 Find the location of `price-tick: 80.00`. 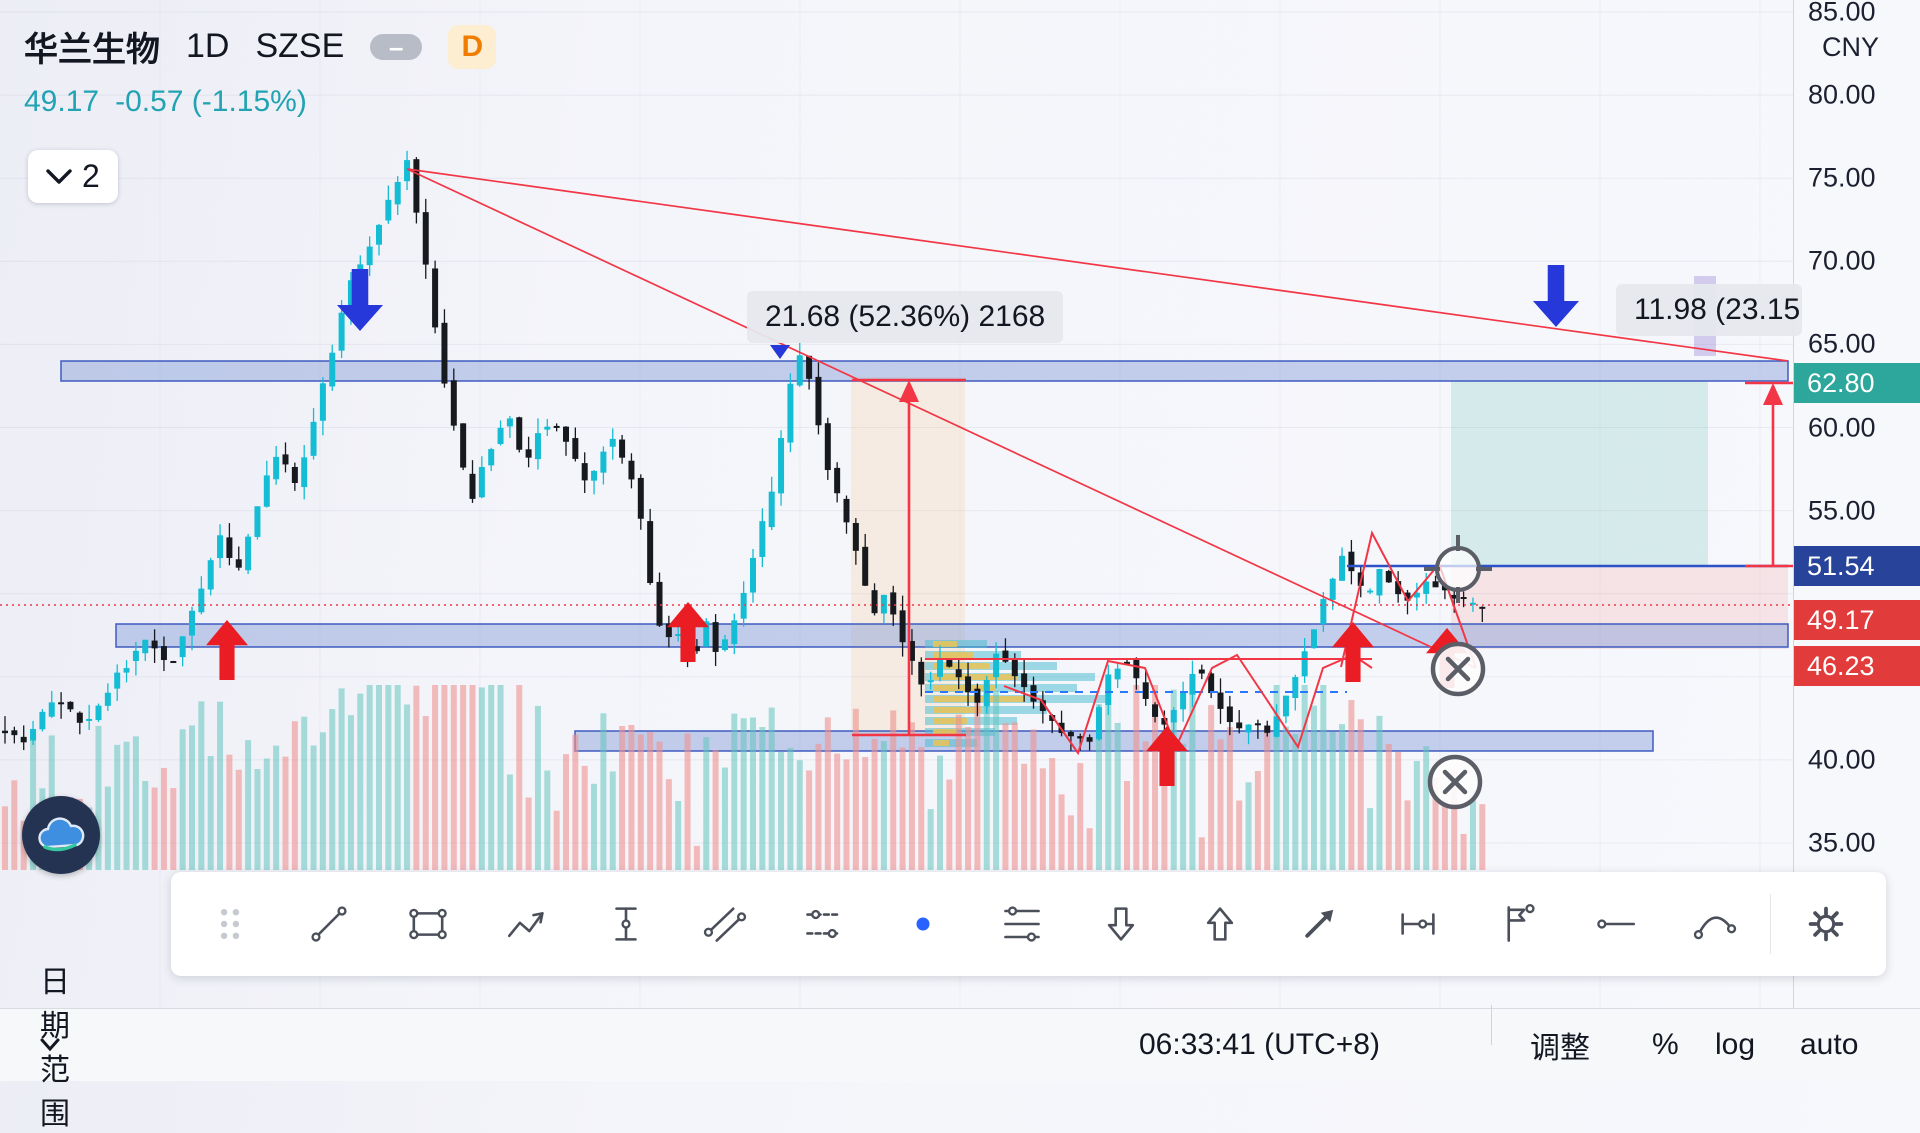

price-tick: 80.00 is located at coordinates (1842, 94).